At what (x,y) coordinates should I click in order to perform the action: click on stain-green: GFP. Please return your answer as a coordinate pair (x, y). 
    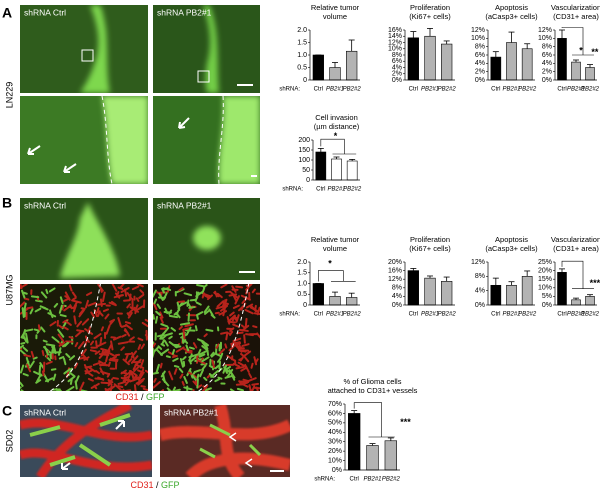
    Looking at the image, I should click on (170, 485).